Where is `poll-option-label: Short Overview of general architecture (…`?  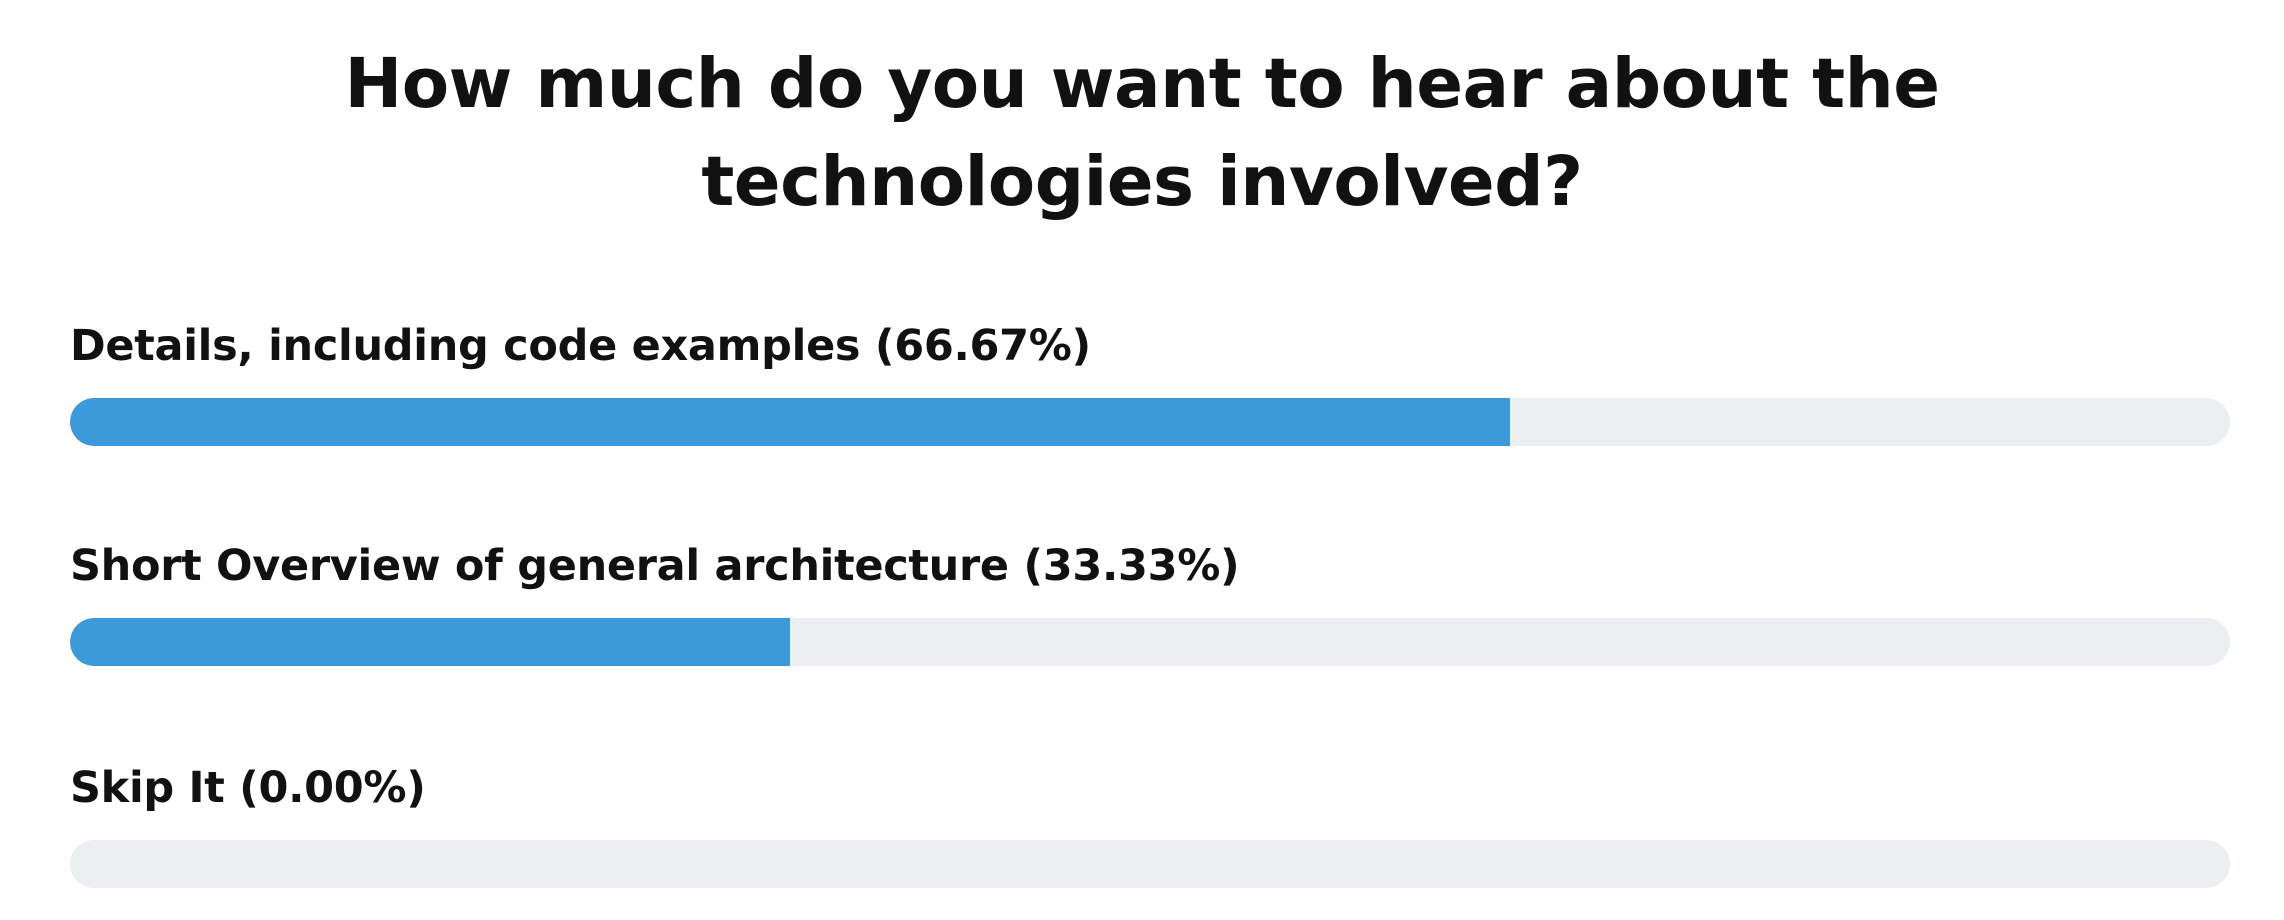 poll-option-label: Short Overview of general architecture (… is located at coordinates (655, 566).